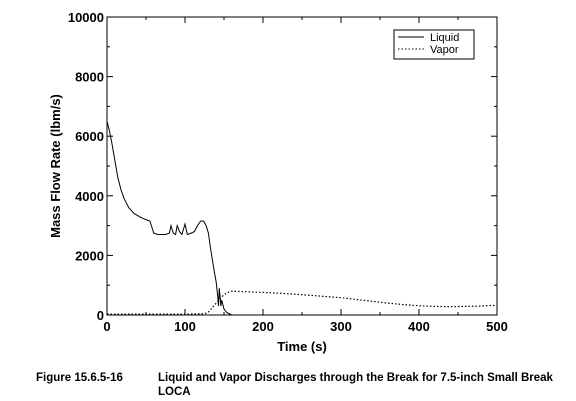 This screenshot has height=401, width=576. I want to click on y-tick-label: 0, so click(100, 315).